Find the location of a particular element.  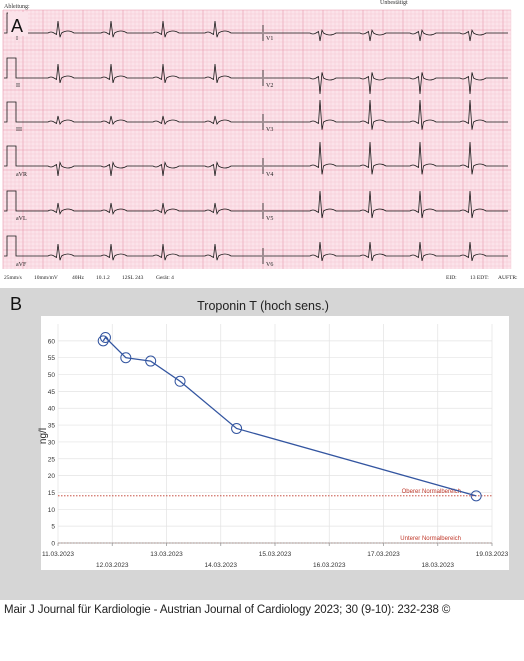

ecg-lead-label: V6 is located at coordinates (269, 265).